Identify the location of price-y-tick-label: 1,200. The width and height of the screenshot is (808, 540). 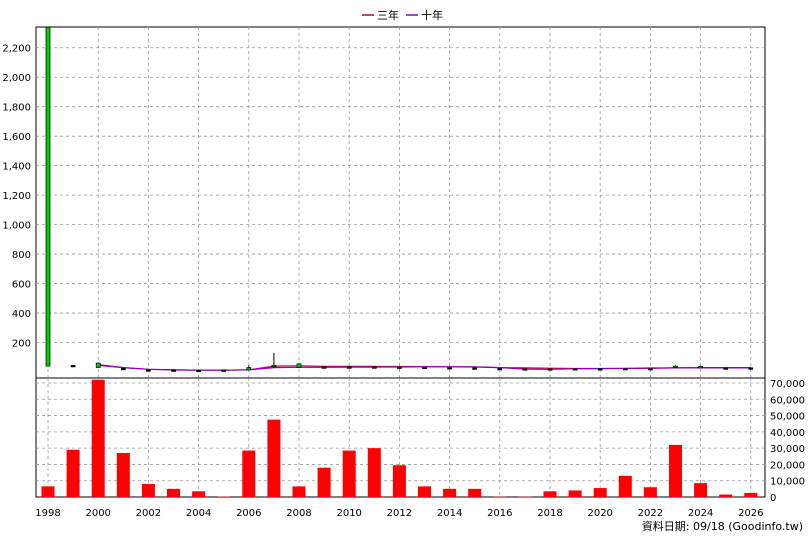
(16, 196).